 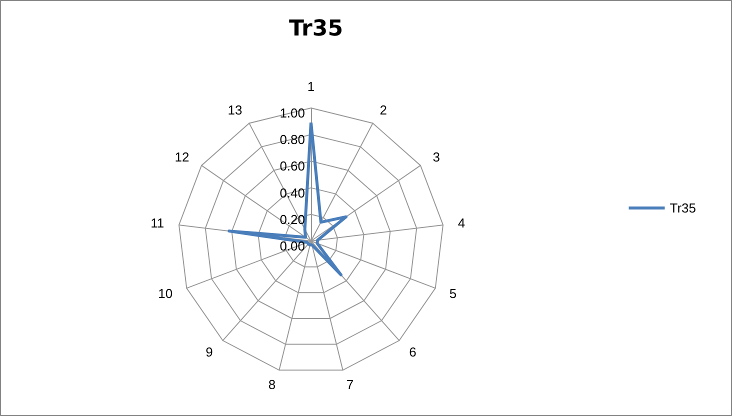 I want to click on spoke-label: 3, so click(x=436, y=156).